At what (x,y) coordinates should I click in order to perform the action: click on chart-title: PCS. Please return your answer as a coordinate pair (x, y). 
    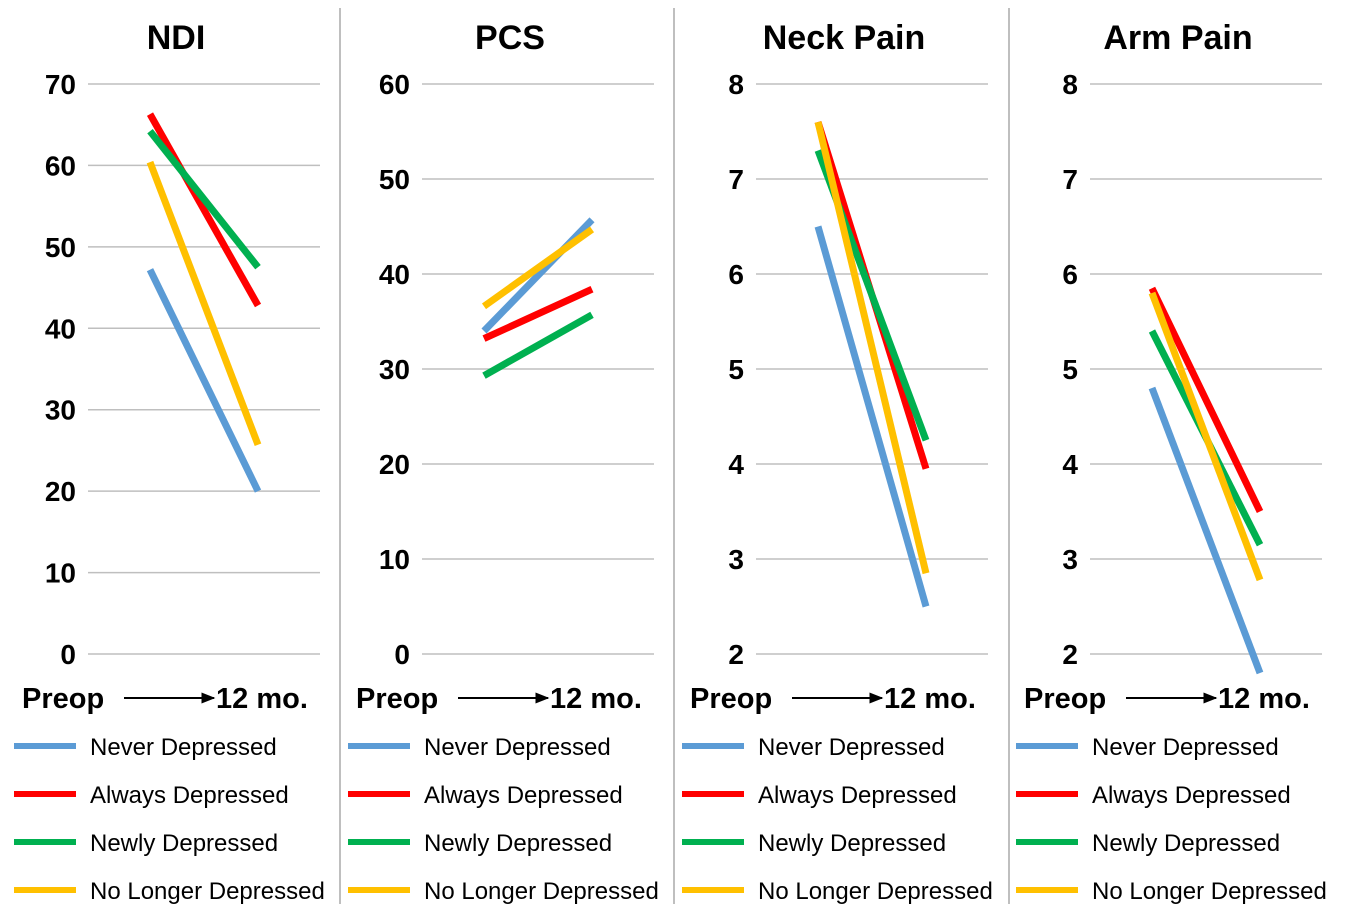
    Looking at the image, I should click on (510, 38).